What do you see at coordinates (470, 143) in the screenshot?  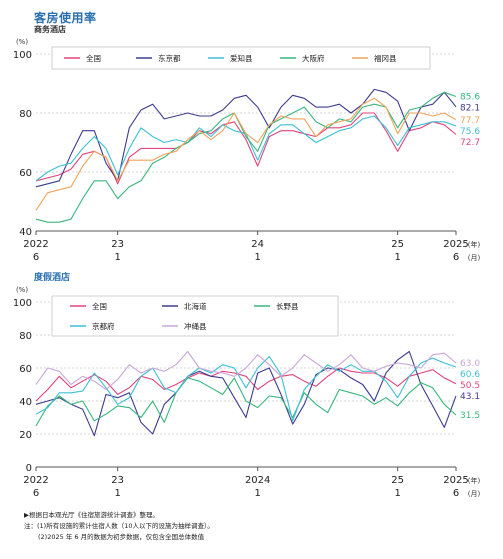 I see `chart1-end-label-1: 72.7` at bounding box center [470, 143].